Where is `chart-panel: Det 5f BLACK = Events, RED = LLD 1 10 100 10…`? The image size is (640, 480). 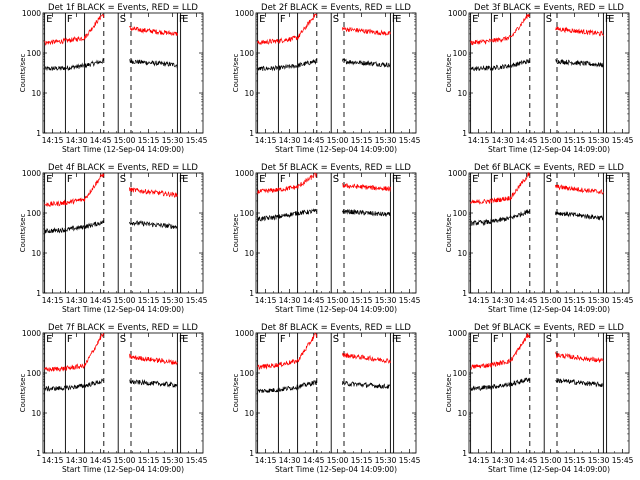 chart-panel: Det 5f BLACK = Events, RED = LLD 1 10 100 10… is located at coordinates (326, 238).